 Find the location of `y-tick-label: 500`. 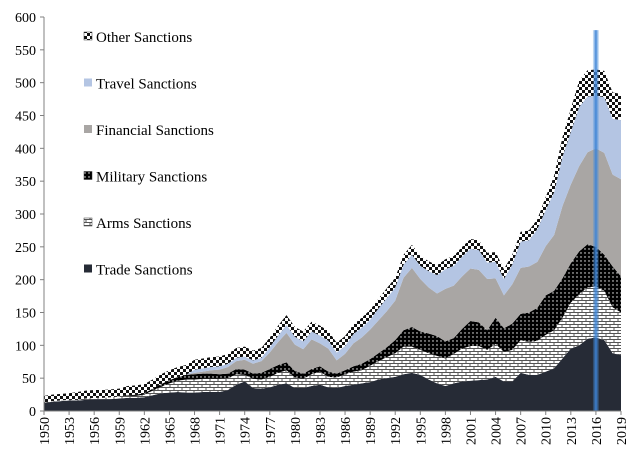

y-tick-label: 500 is located at coordinates (25, 84).